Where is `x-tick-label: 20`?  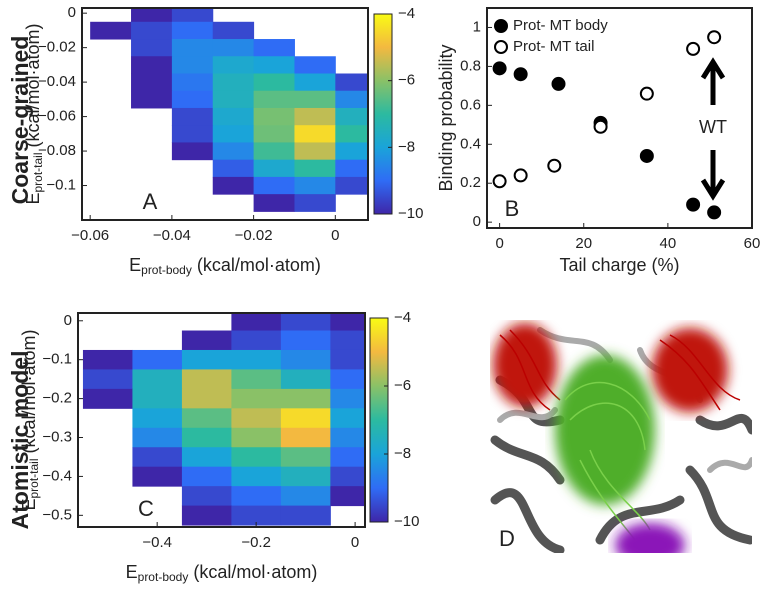
x-tick-label: 20 is located at coordinates (583, 243).